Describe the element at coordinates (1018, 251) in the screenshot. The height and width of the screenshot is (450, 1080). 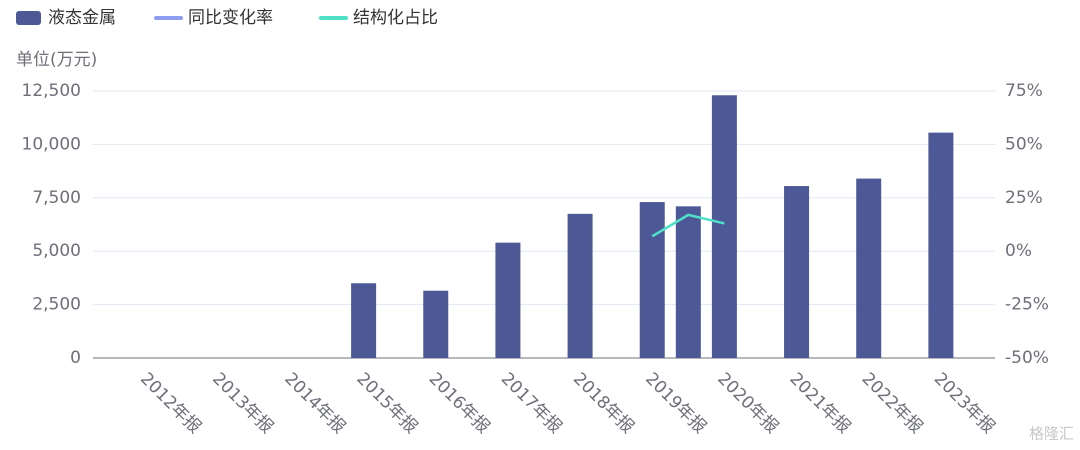
I see `y2-tick-label: 0%` at that location.